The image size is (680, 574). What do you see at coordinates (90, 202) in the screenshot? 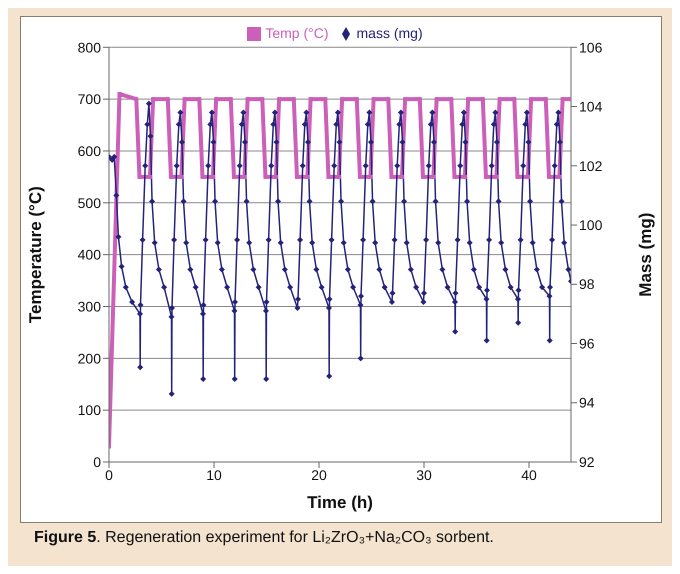
I see `y-tick-label: 500` at bounding box center [90, 202].